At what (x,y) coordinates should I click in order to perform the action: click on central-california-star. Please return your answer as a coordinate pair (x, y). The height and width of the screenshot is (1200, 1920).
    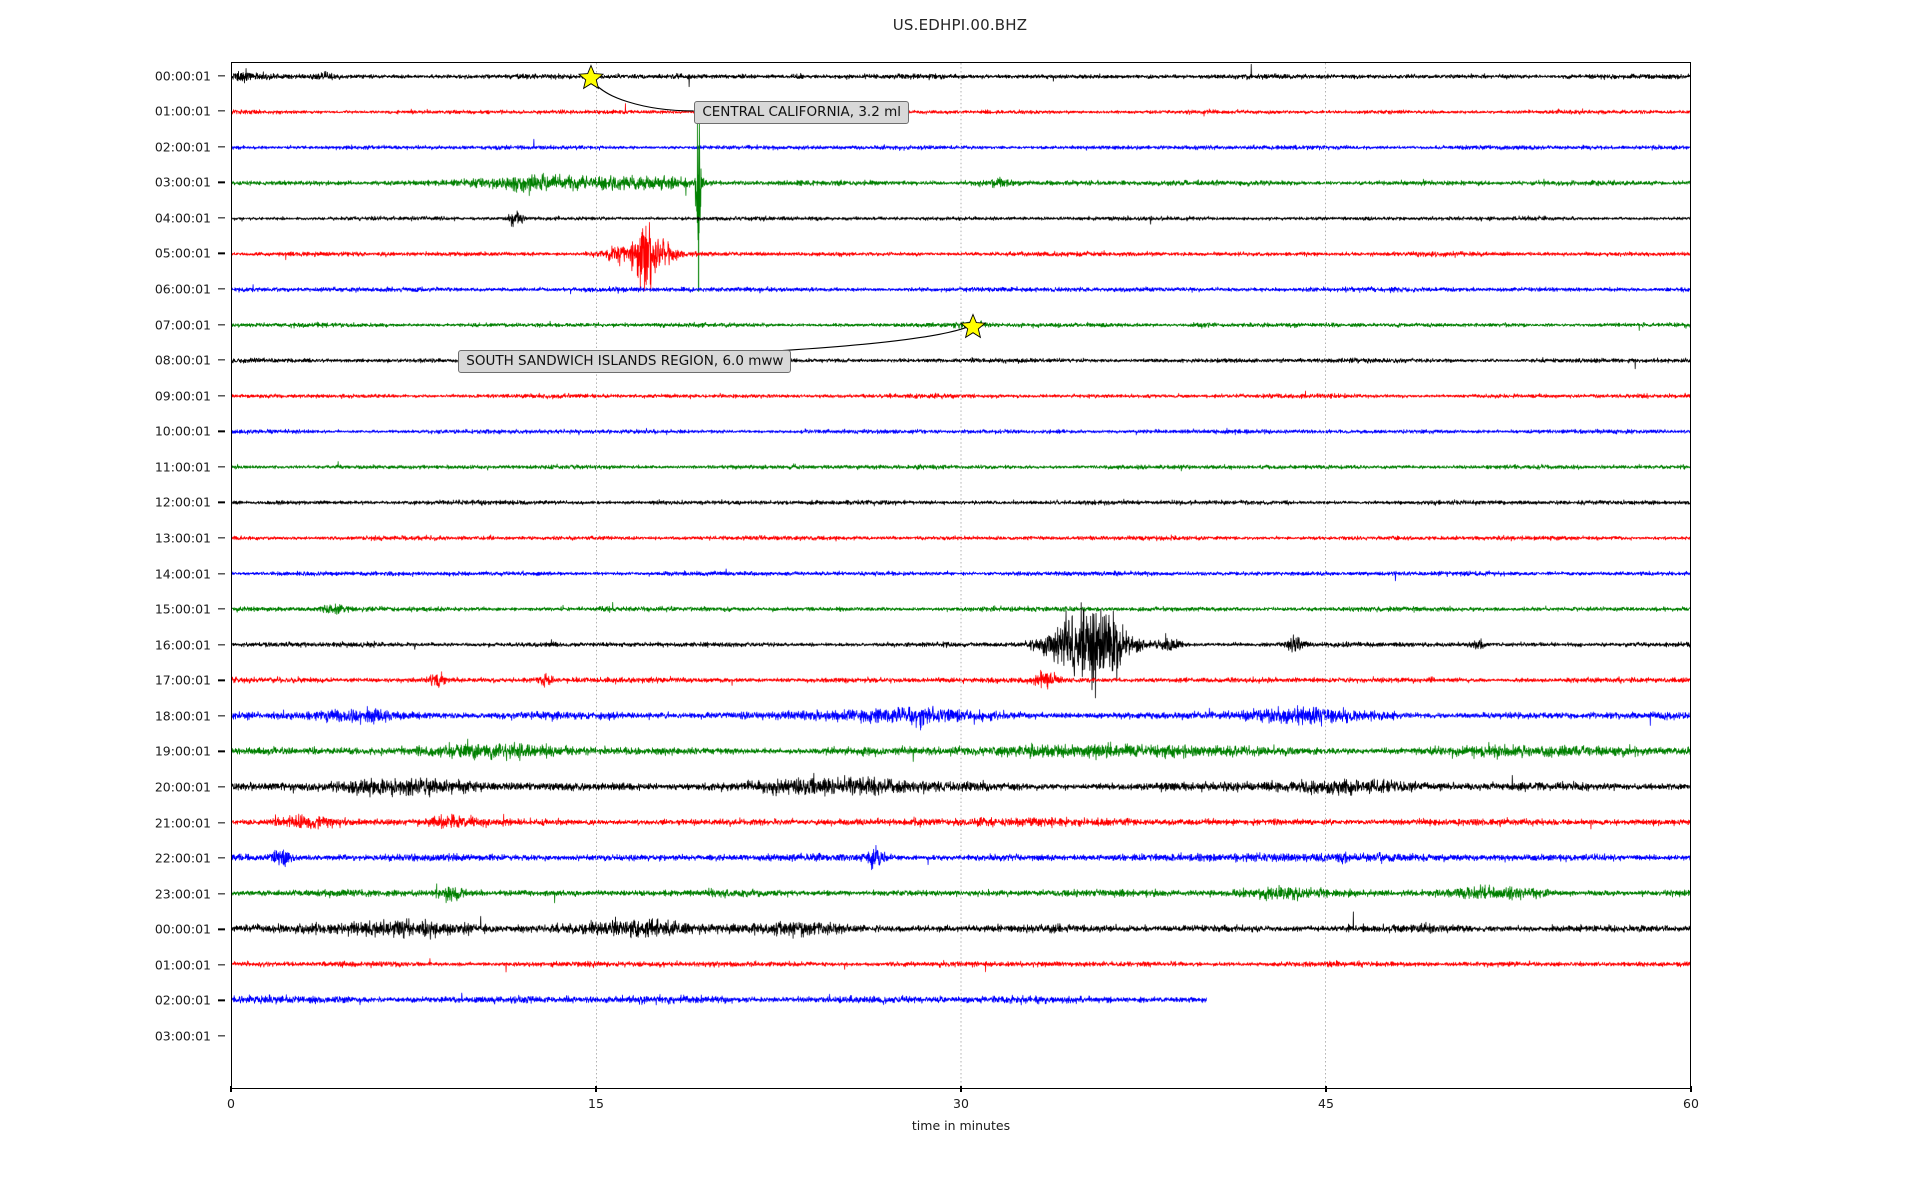
    Looking at the image, I should click on (591, 76).